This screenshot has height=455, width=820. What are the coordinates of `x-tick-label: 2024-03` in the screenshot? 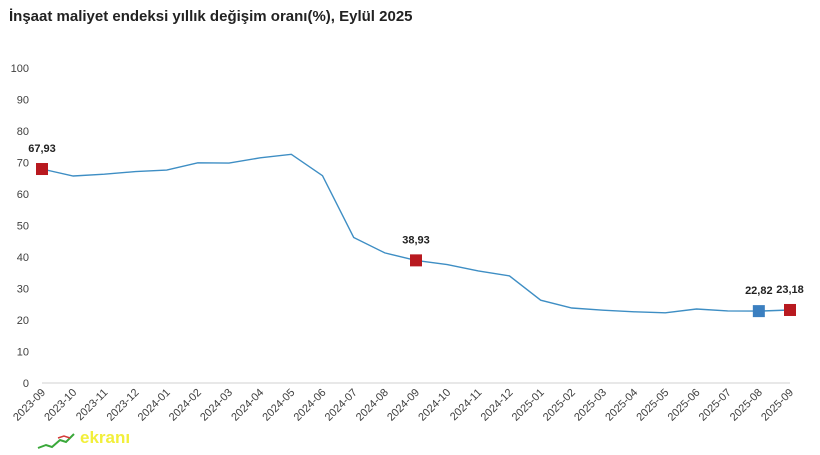 It's located at (216, 405).